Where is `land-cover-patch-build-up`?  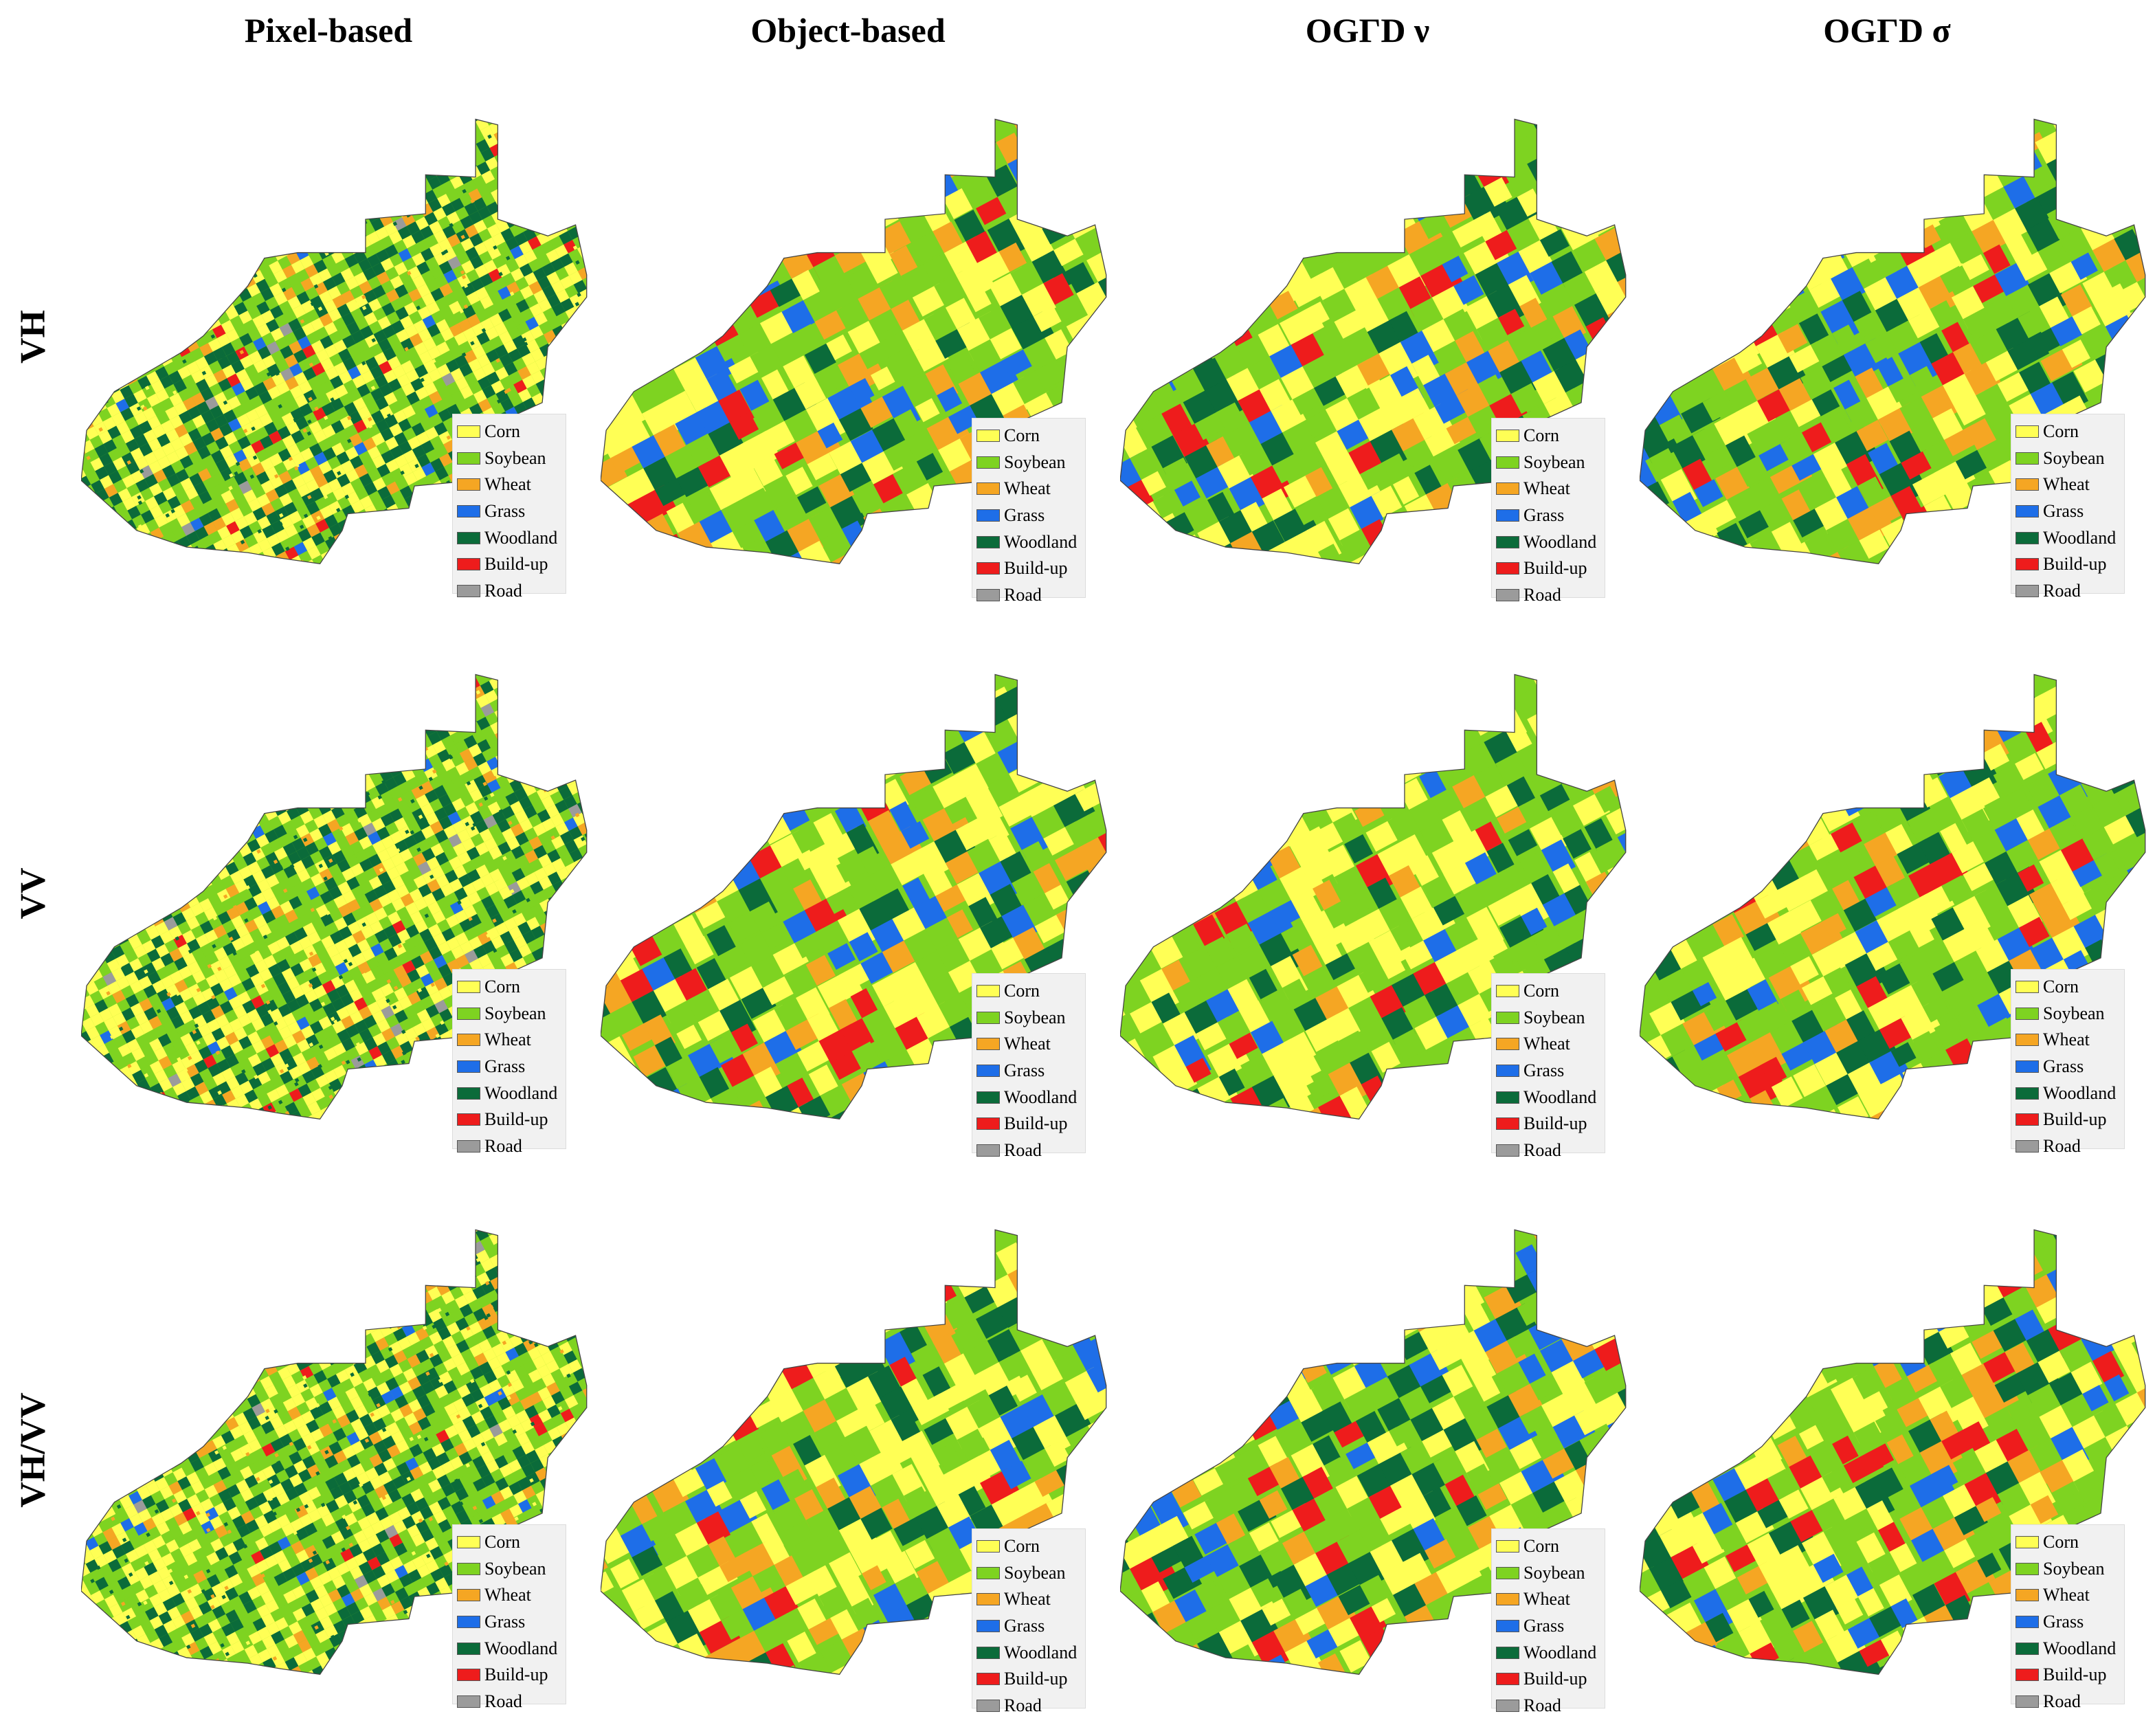
land-cover-patch-build-up is located at coordinates (100, 383).